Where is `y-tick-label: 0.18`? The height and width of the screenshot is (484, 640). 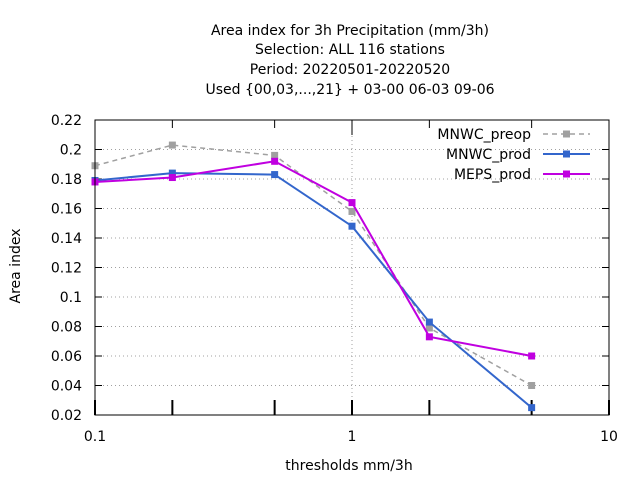
y-tick-label: 0.18 is located at coordinates (66, 180).